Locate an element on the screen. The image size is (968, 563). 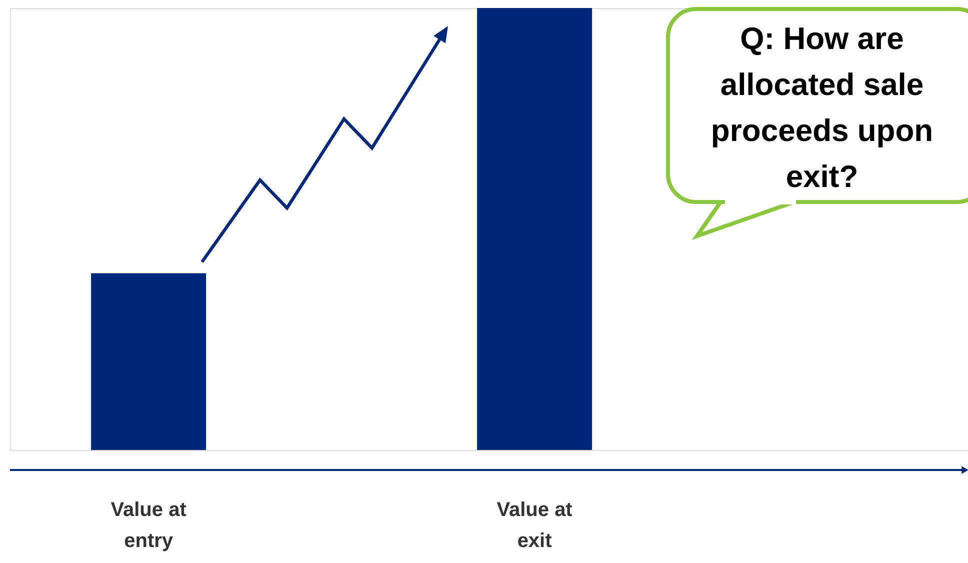
x-tick-label: Value at entry is located at coordinates (148, 525).